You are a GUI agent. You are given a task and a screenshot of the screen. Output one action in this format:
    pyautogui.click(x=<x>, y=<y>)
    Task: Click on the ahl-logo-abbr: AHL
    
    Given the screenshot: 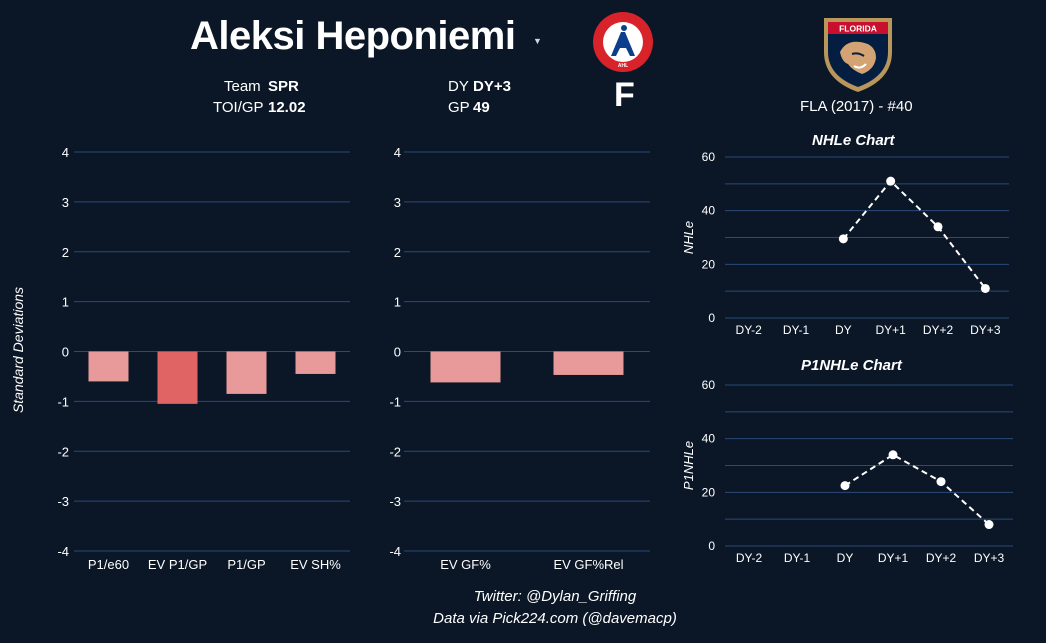 What is the action you would take?
    pyautogui.click(x=623, y=66)
    